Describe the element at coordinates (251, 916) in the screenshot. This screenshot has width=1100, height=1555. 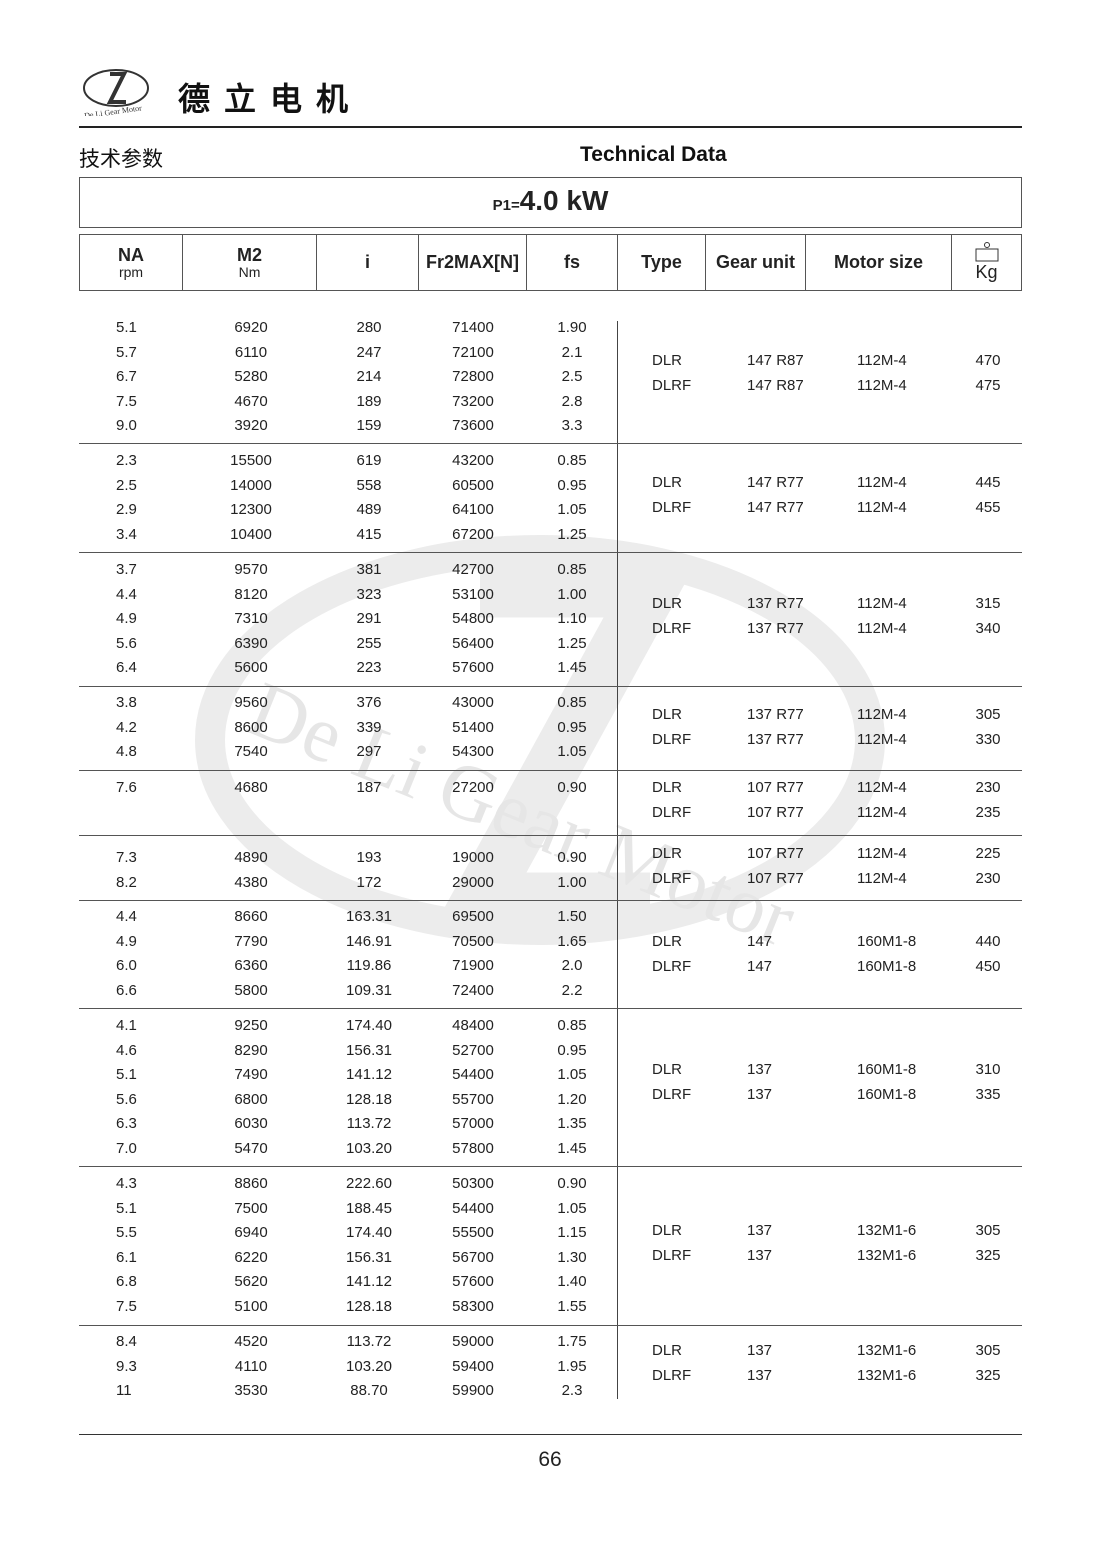
I see `cell-m2: 8660` at that location.